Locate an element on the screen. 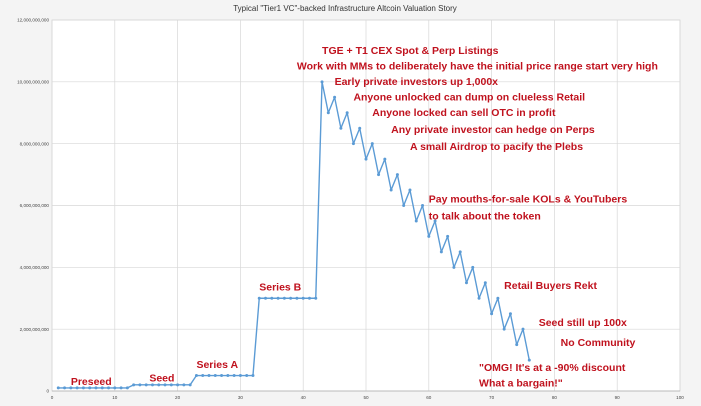 The width and height of the screenshot is (701, 406). annotation-label: "OMG! It's at a -90% discount is located at coordinates (552, 368).